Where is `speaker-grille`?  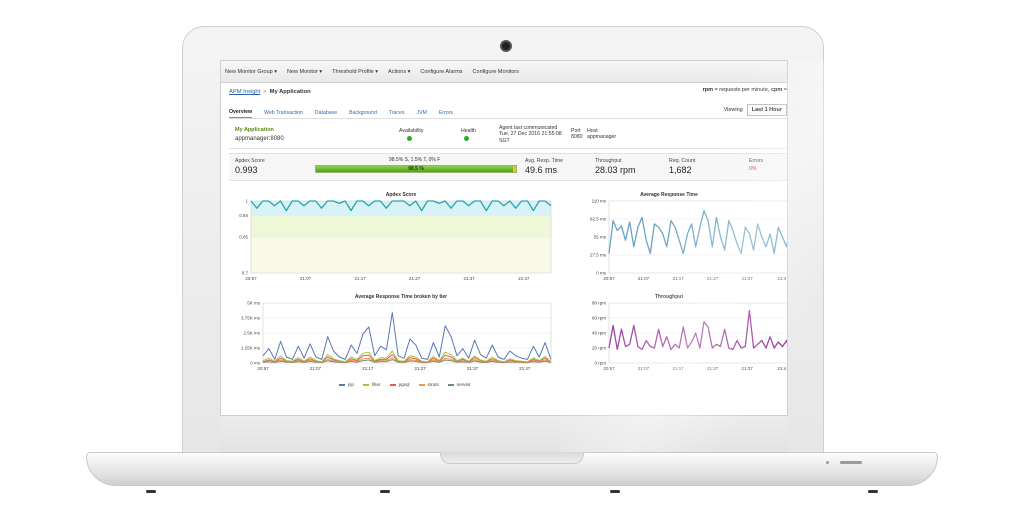 speaker-grille is located at coordinates (851, 462).